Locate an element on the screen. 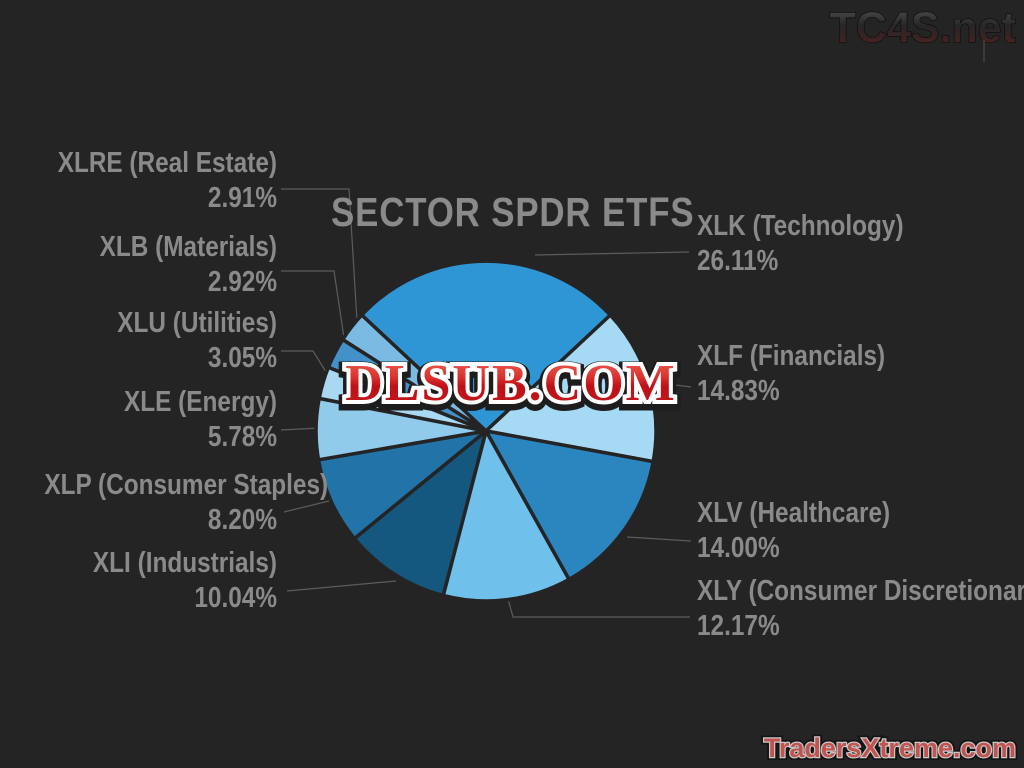 The height and width of the screenshot is (768, 1024). pie-slice-xlv is located at coordinates (569, 505).